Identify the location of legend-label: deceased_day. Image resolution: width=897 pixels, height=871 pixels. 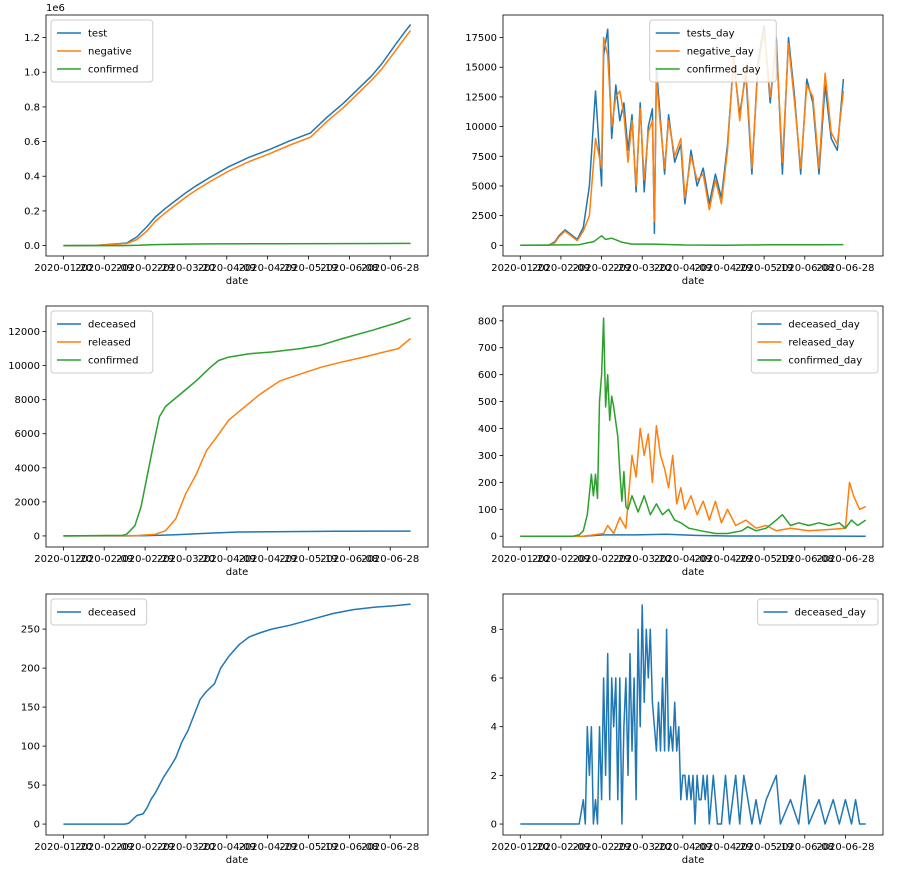
(830, 613).